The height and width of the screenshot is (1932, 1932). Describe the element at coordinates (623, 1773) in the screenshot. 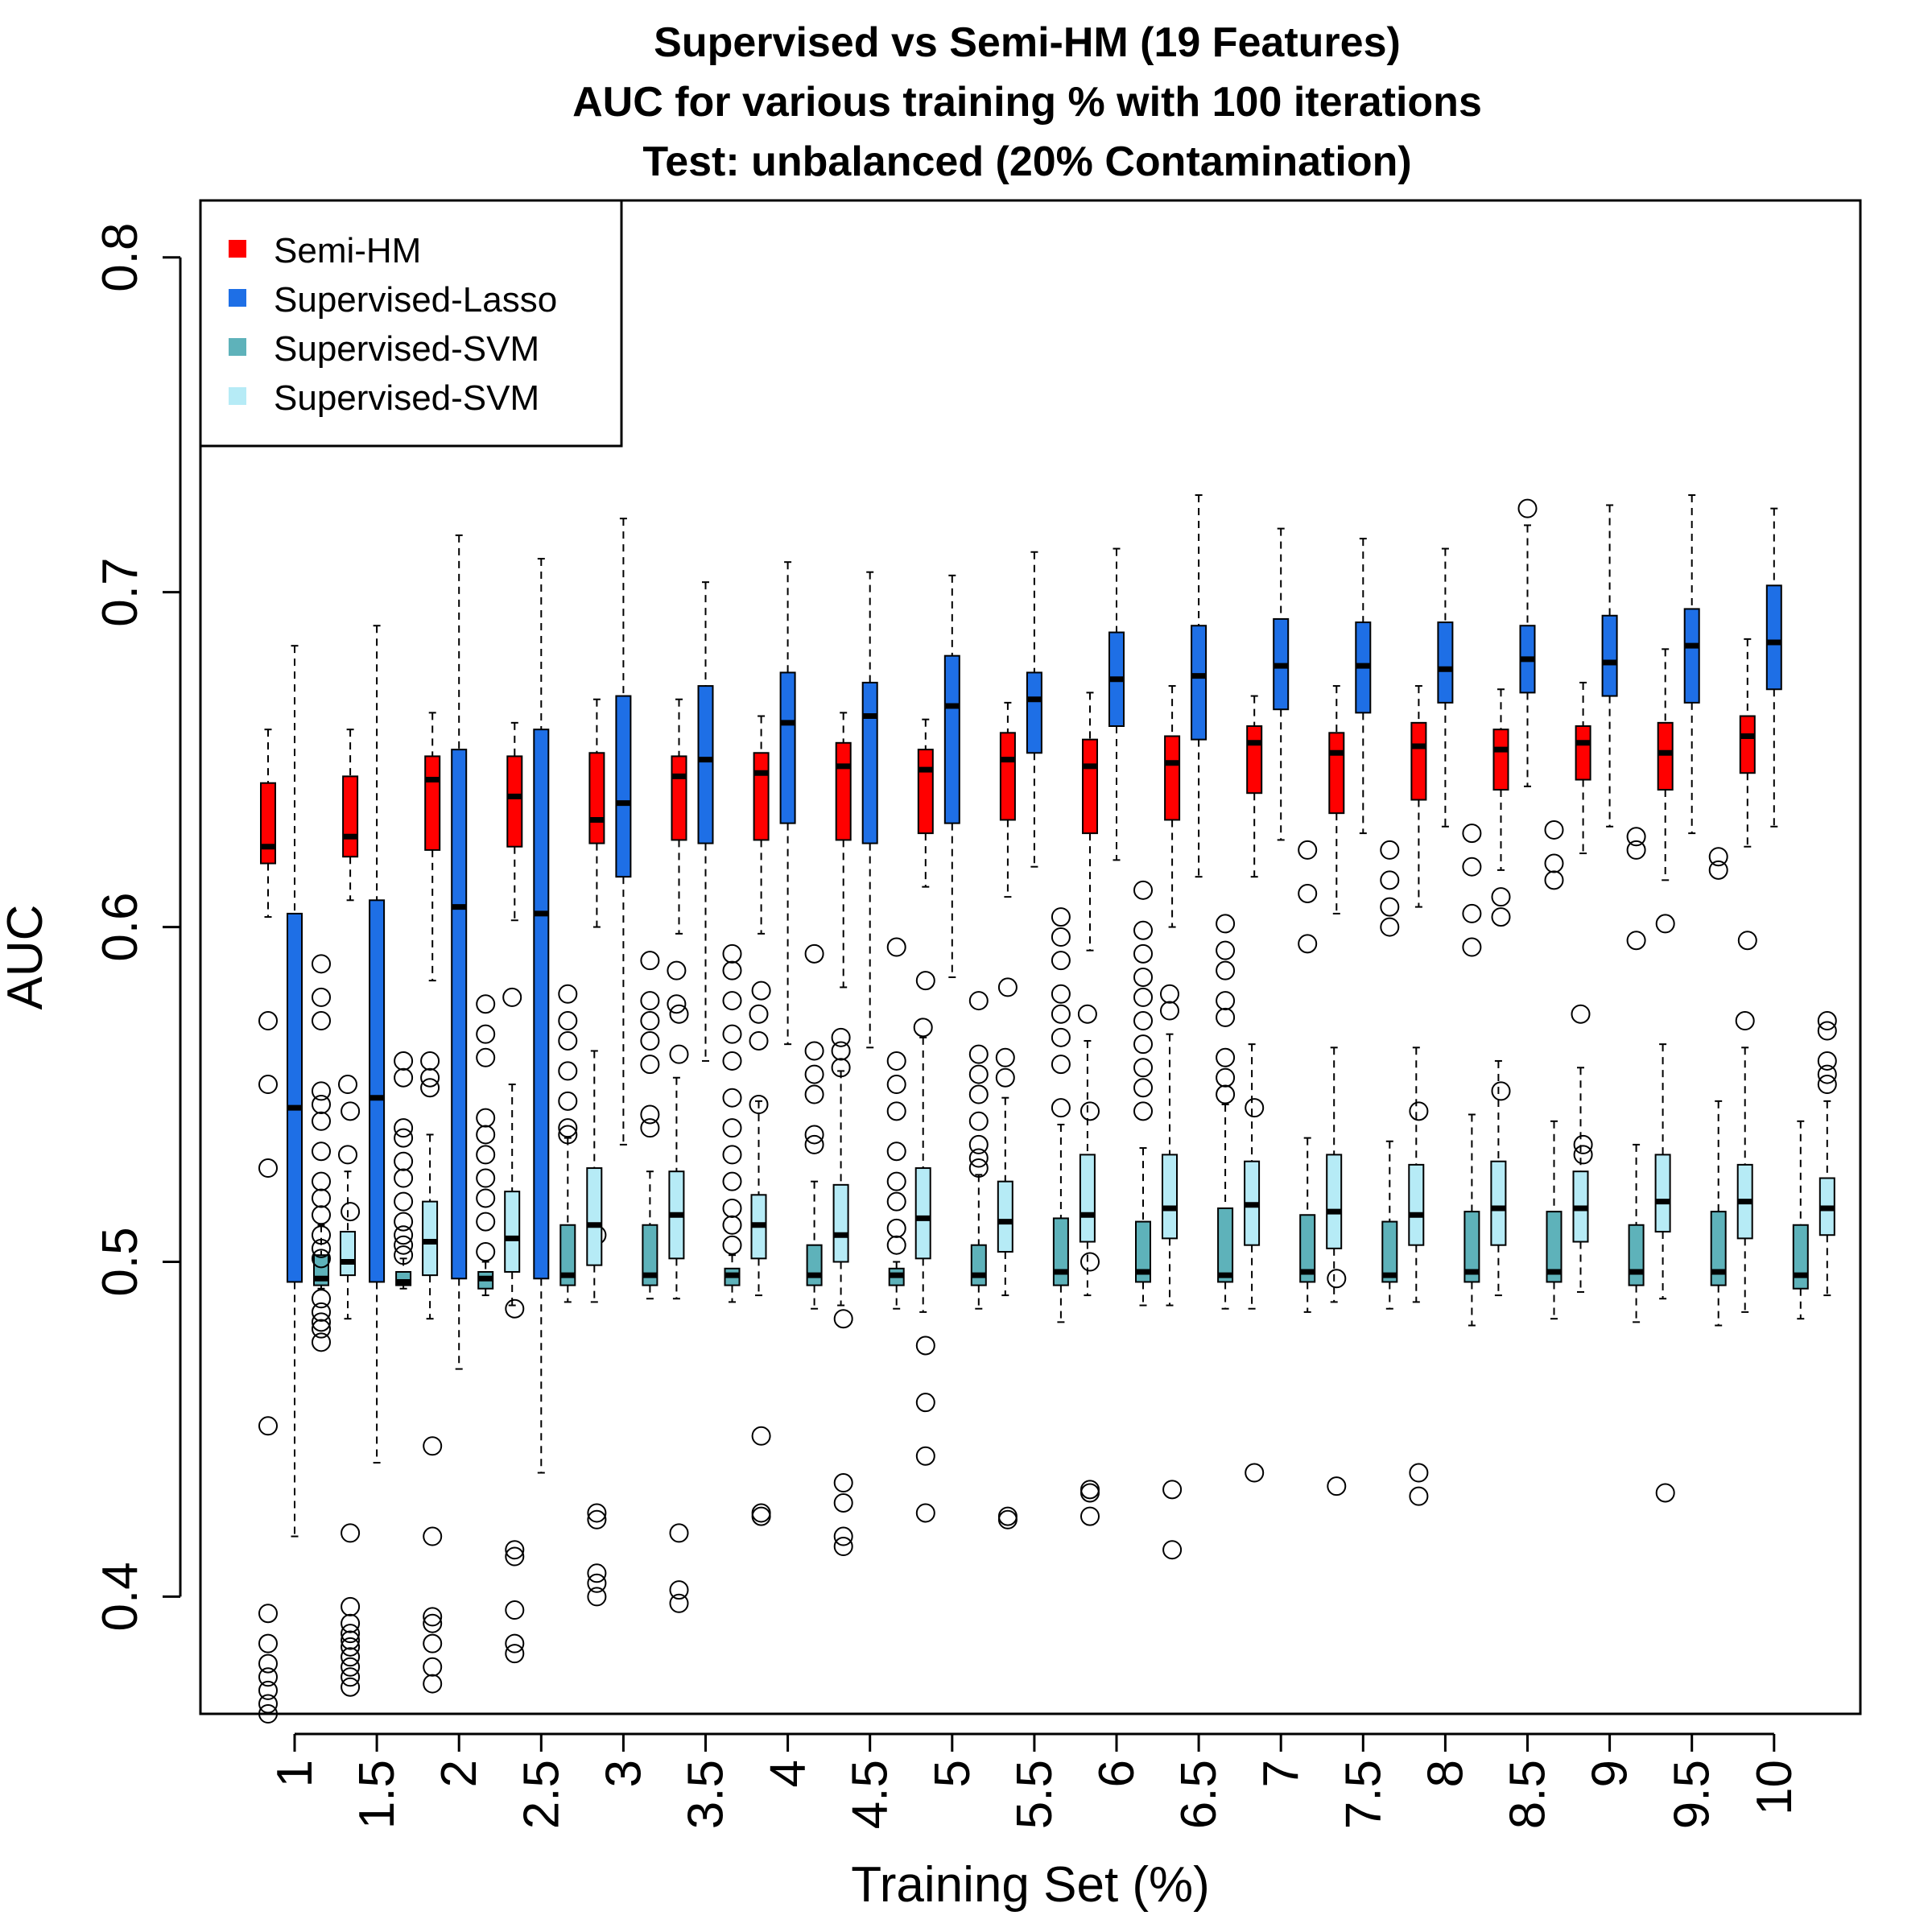

I see `x-tick-label: 3` at that location.